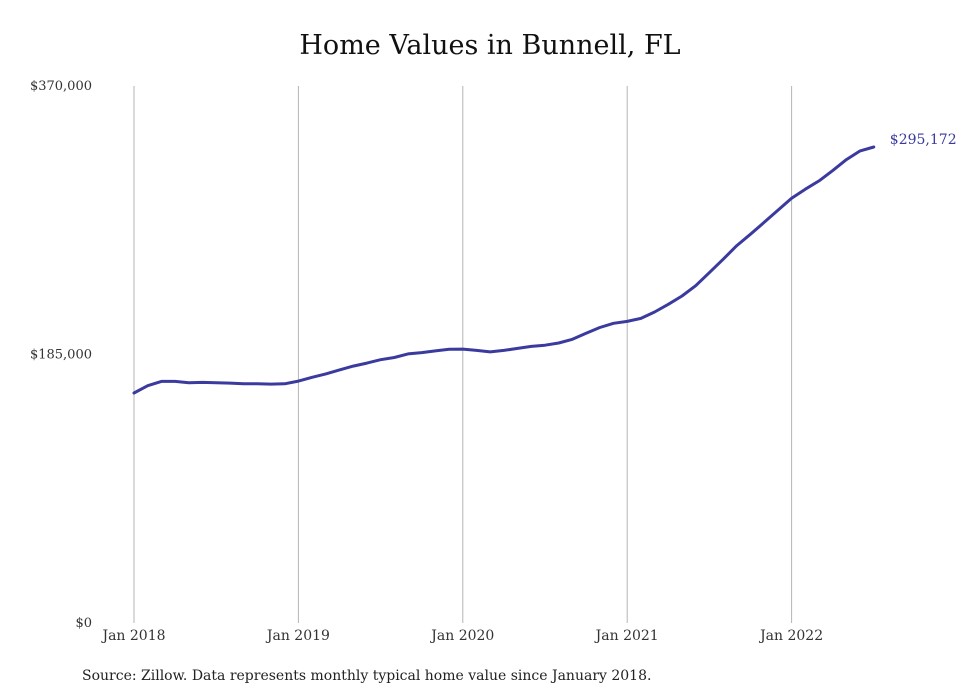 This screenshot has height=699, width=980. I want to click on y-tick-label: $185,000, so click(61, 355).